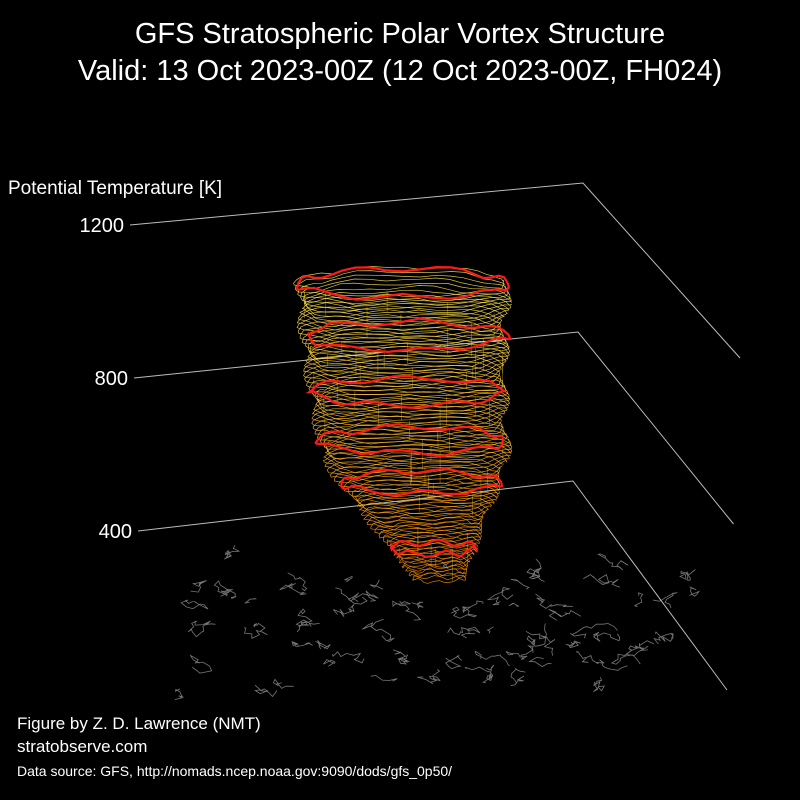 Image resolution: width=800 pixels, height=800 pixels. I want to click on credit: stratobserve.com, so click(82, 746).